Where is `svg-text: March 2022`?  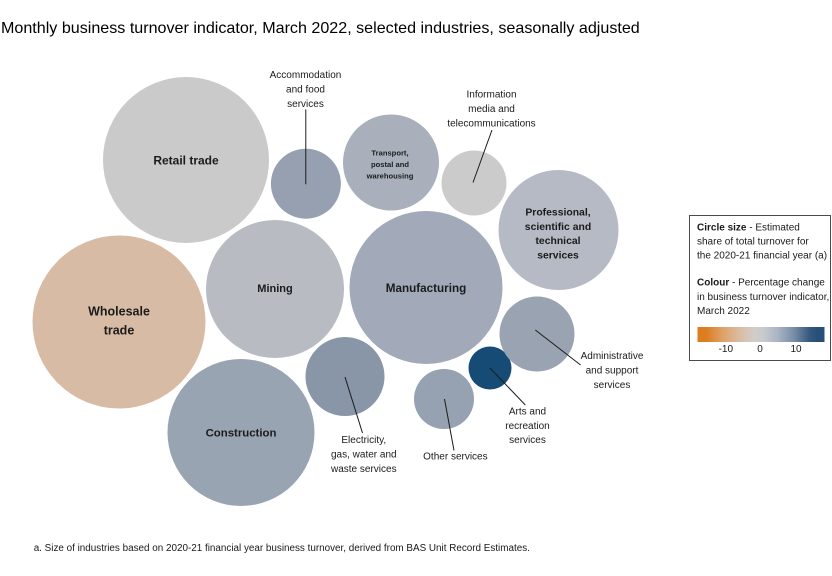
svg-text: March 2022 is located at coordinates (723, 311).